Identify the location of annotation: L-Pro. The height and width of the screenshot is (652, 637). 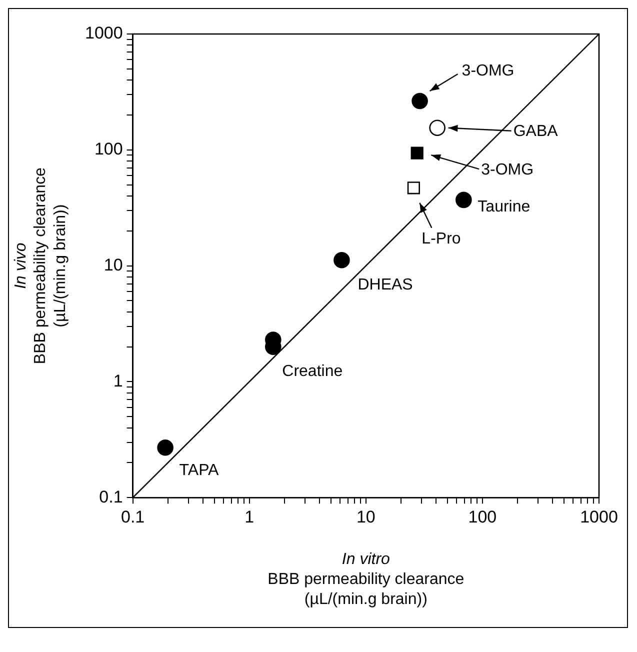
(441, 239).